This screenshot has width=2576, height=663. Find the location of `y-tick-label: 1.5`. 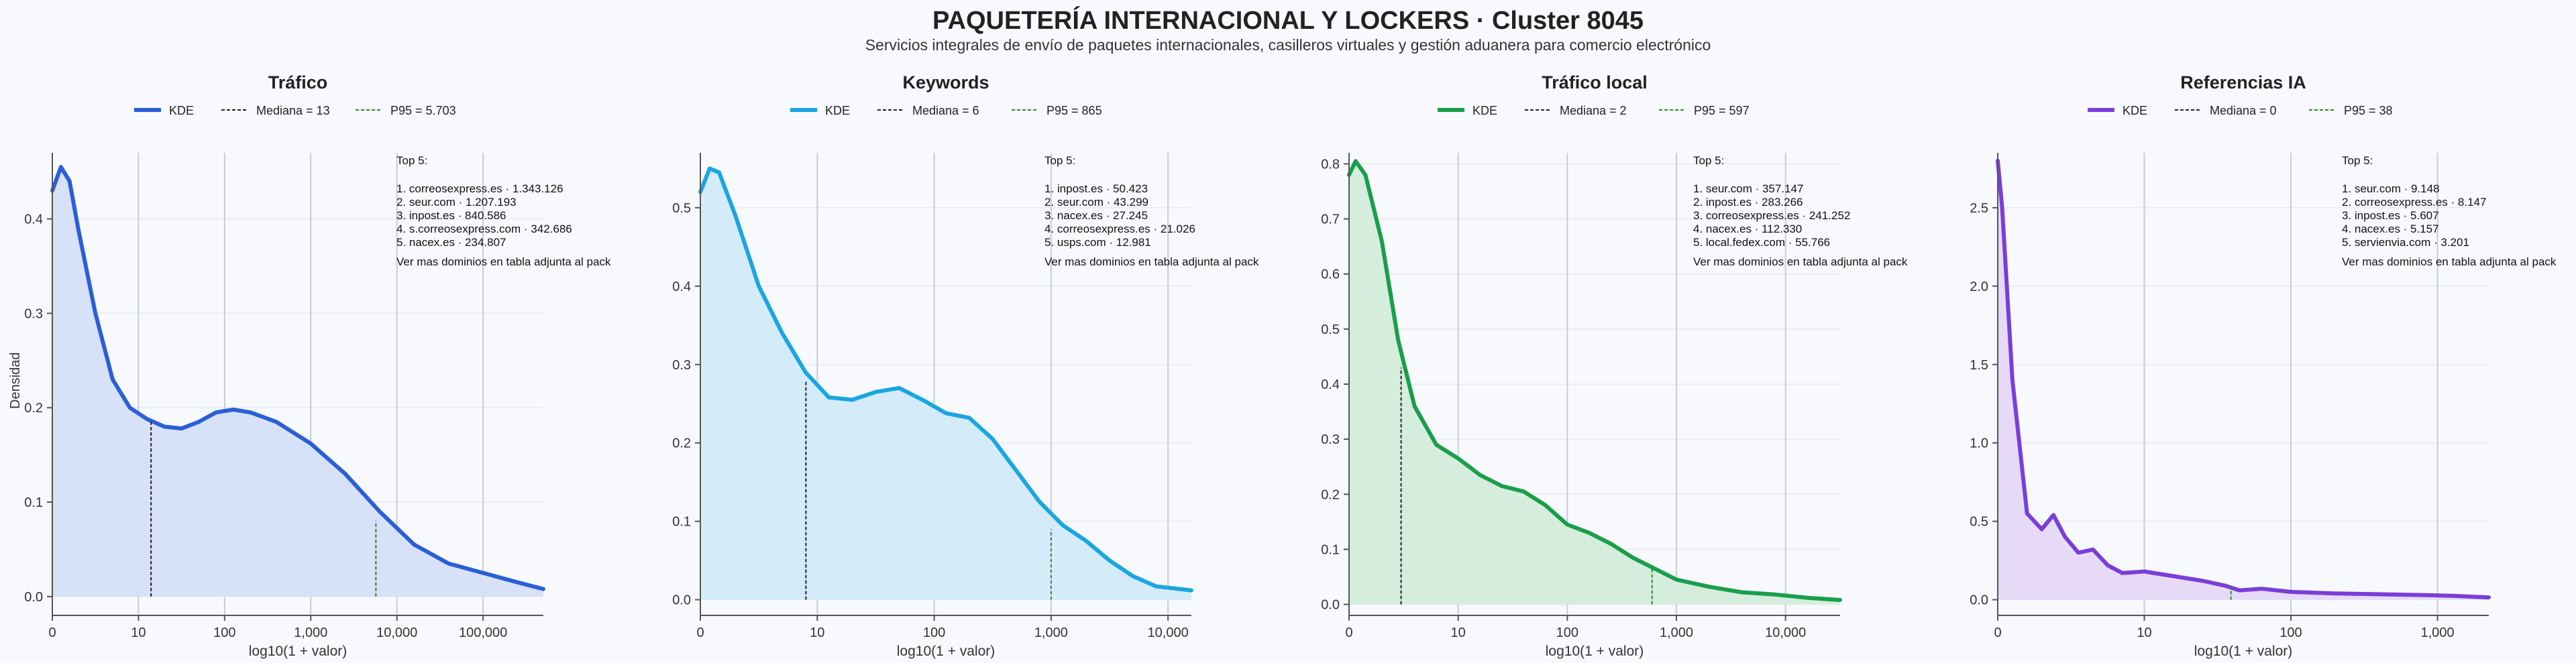

y-tick-label: 1.5 is located at coordinates (1979, 365).